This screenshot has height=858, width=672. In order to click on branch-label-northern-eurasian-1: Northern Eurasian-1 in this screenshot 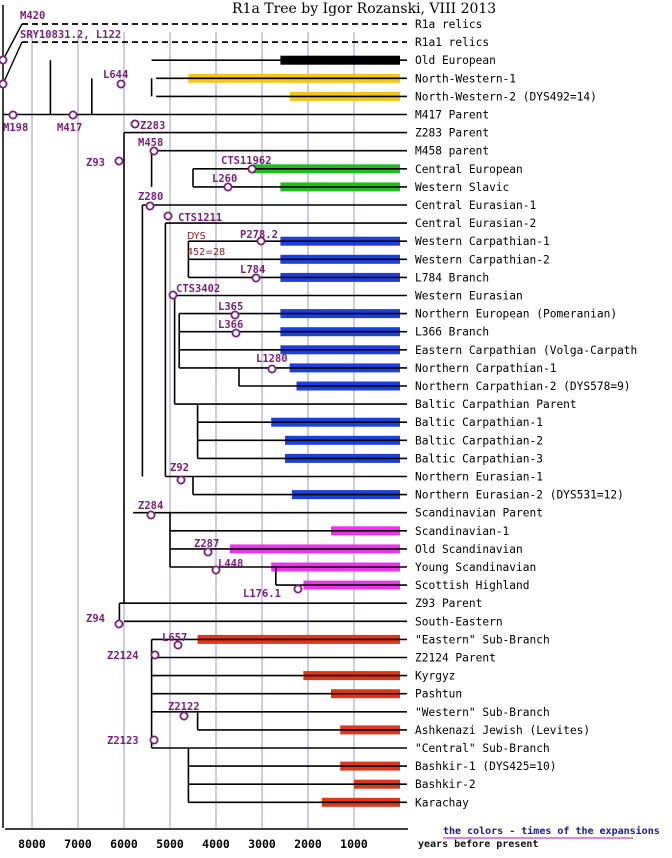, I will do `click(479, 477)`.